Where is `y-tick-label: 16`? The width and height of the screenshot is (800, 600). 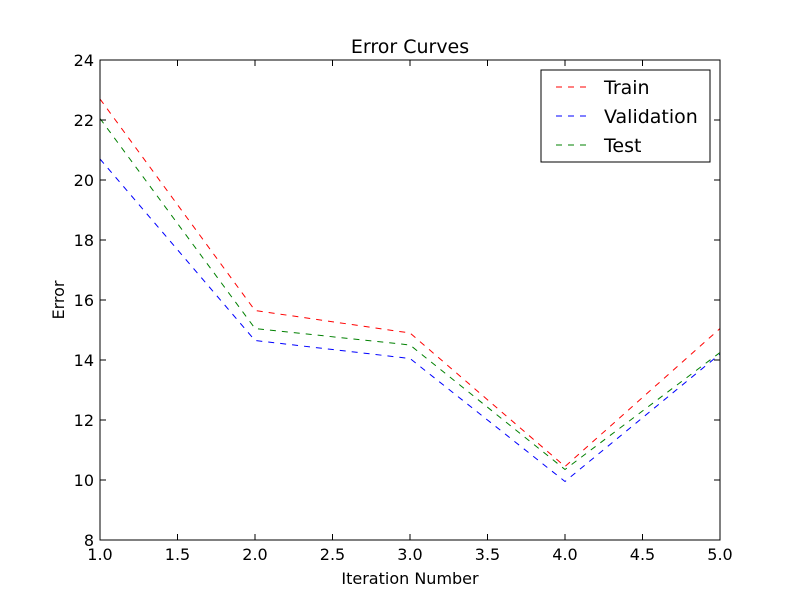 y-tick-label: 16 is located at coordinates (84, 300).